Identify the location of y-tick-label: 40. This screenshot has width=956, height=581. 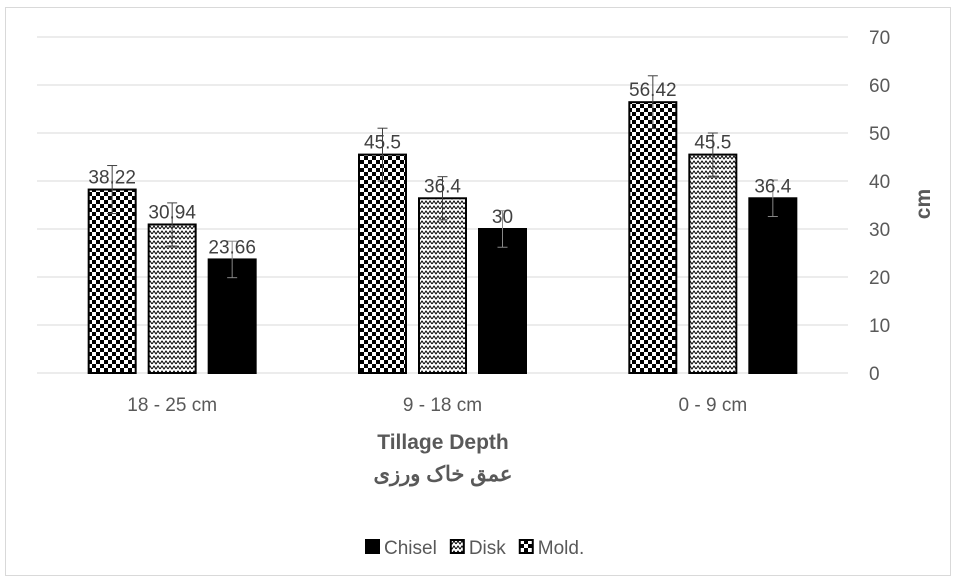
(879, 182).